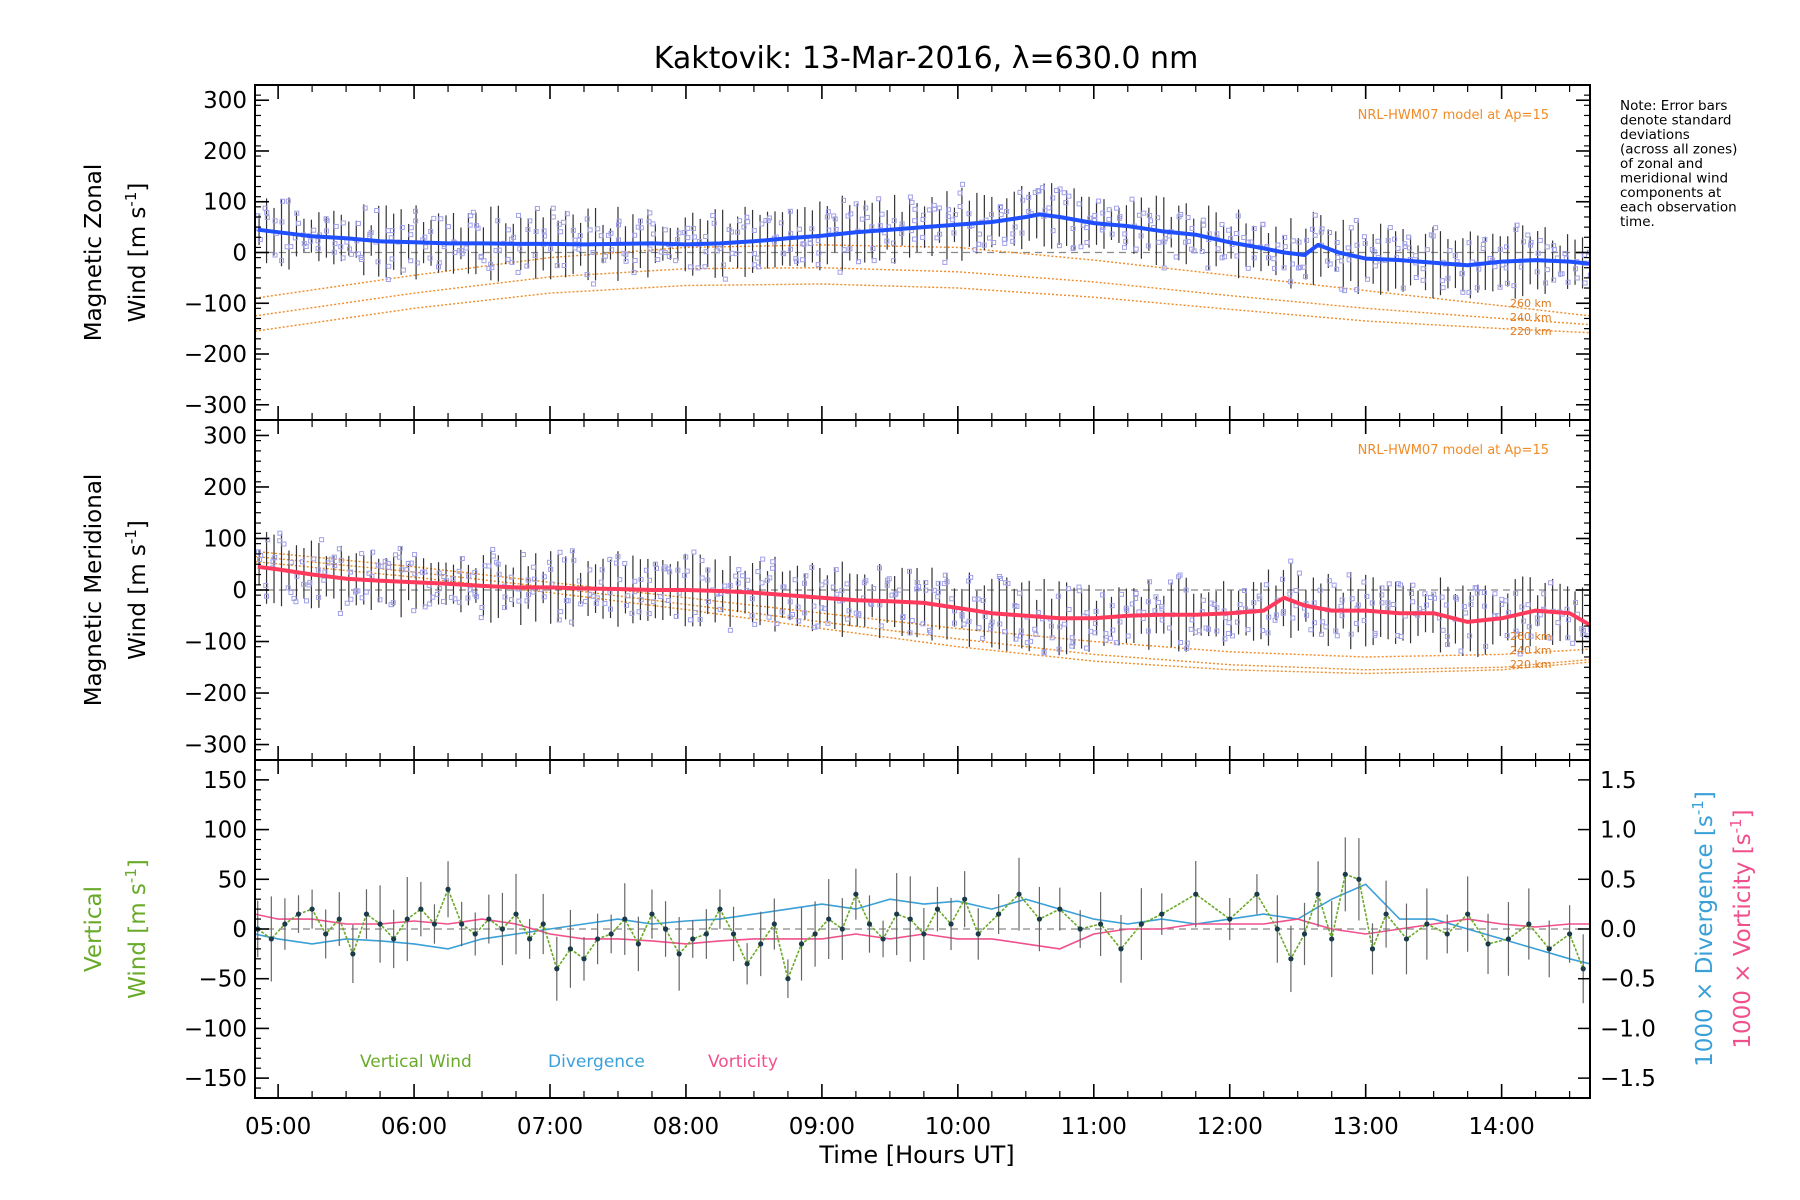 This screenshot has width=1800, height=1200. What do you see at coordinates (920, 927) in the screenshot?
I see `vertical-wind-line` at bounding box center [920, 927].